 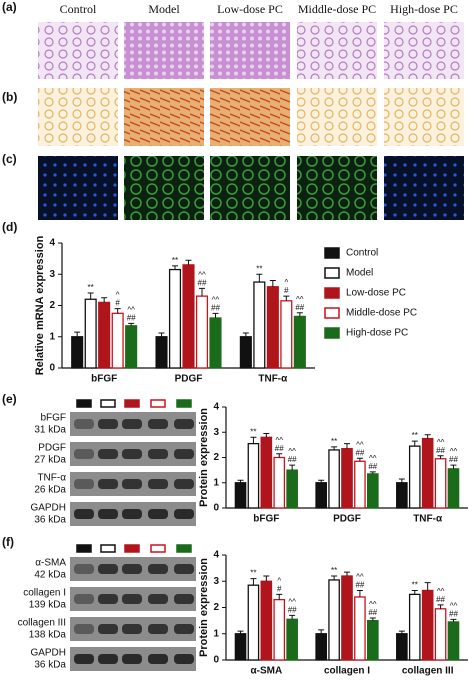 What do you see at coordinates (44, 593) in the screenshot?
I see `blot-name: collagen I` at bounding box center [44, 593].